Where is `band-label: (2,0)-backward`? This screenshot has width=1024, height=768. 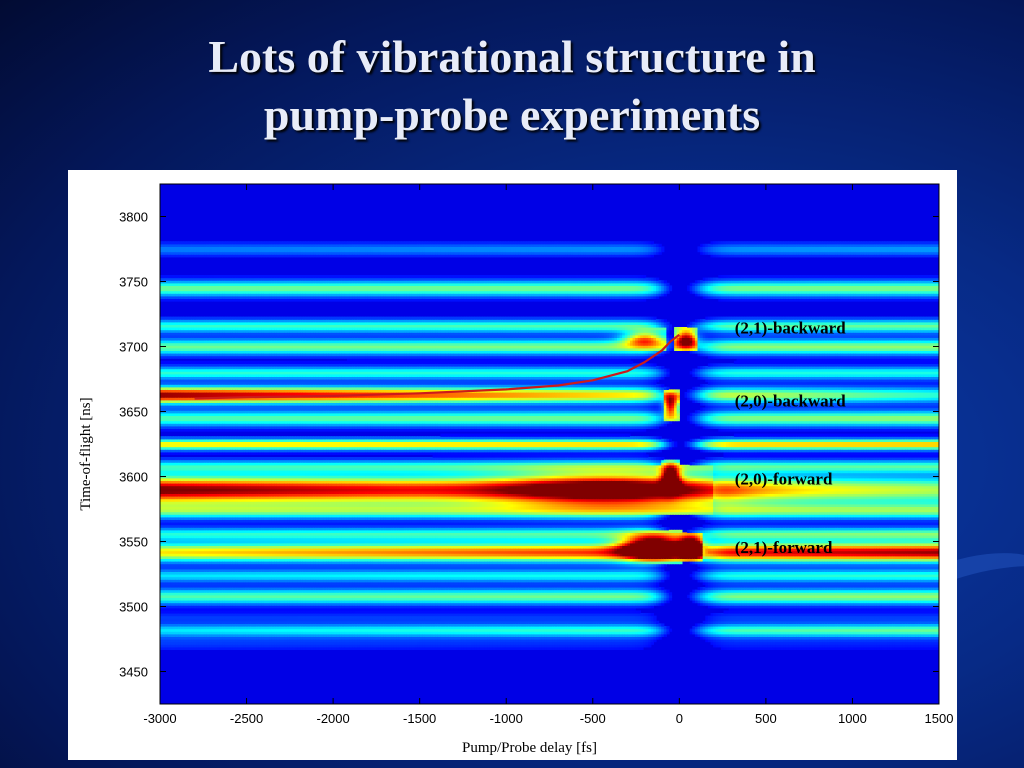 band-label: (2,0)-backward is located at coordinates (791, 400).